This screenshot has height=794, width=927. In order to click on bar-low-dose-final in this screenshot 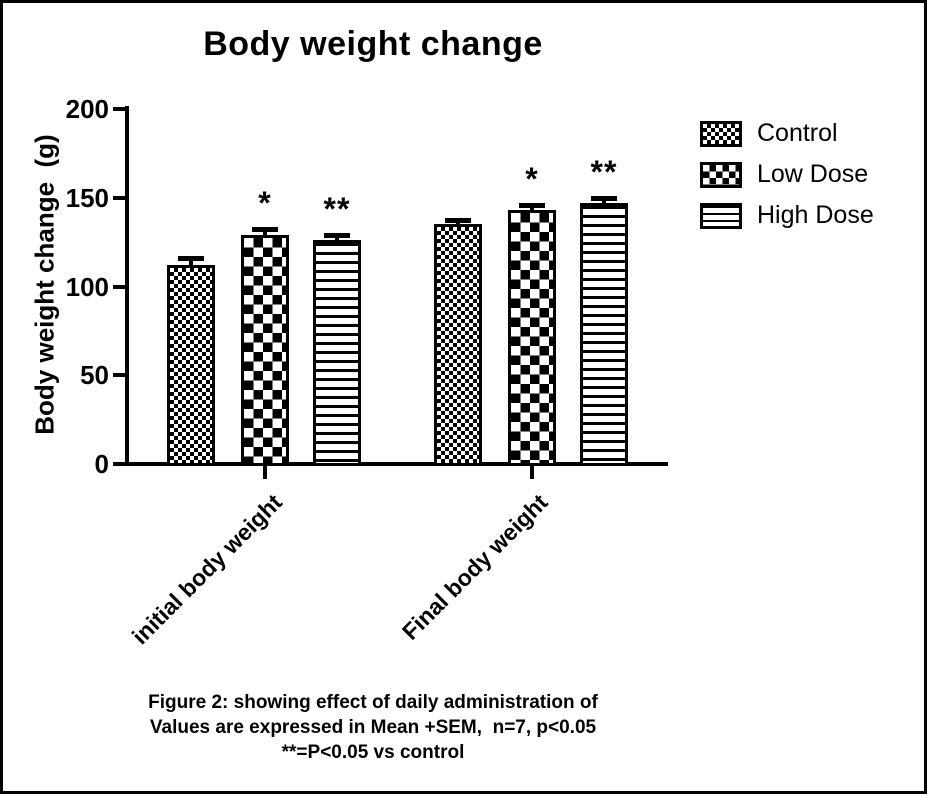, I will do `click(532, 338)`.